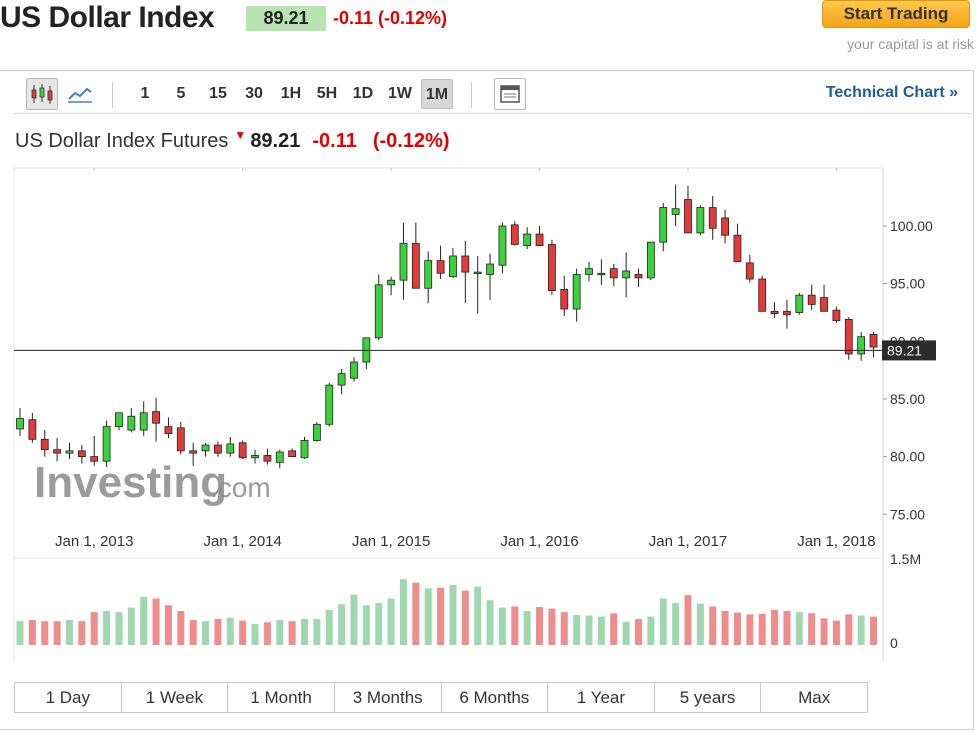 The width and height of the screenshot is (977, 733). What do you see at coordinates (601, 697) in the screenshot?
I see `range-1-year: 1 Year` at bounding box center [601, 697].